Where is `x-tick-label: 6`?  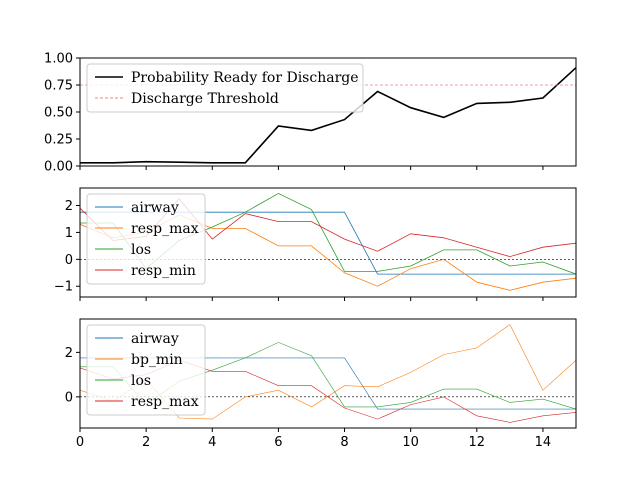
x-tick-label: 6 is located at coordinates (278, 442).